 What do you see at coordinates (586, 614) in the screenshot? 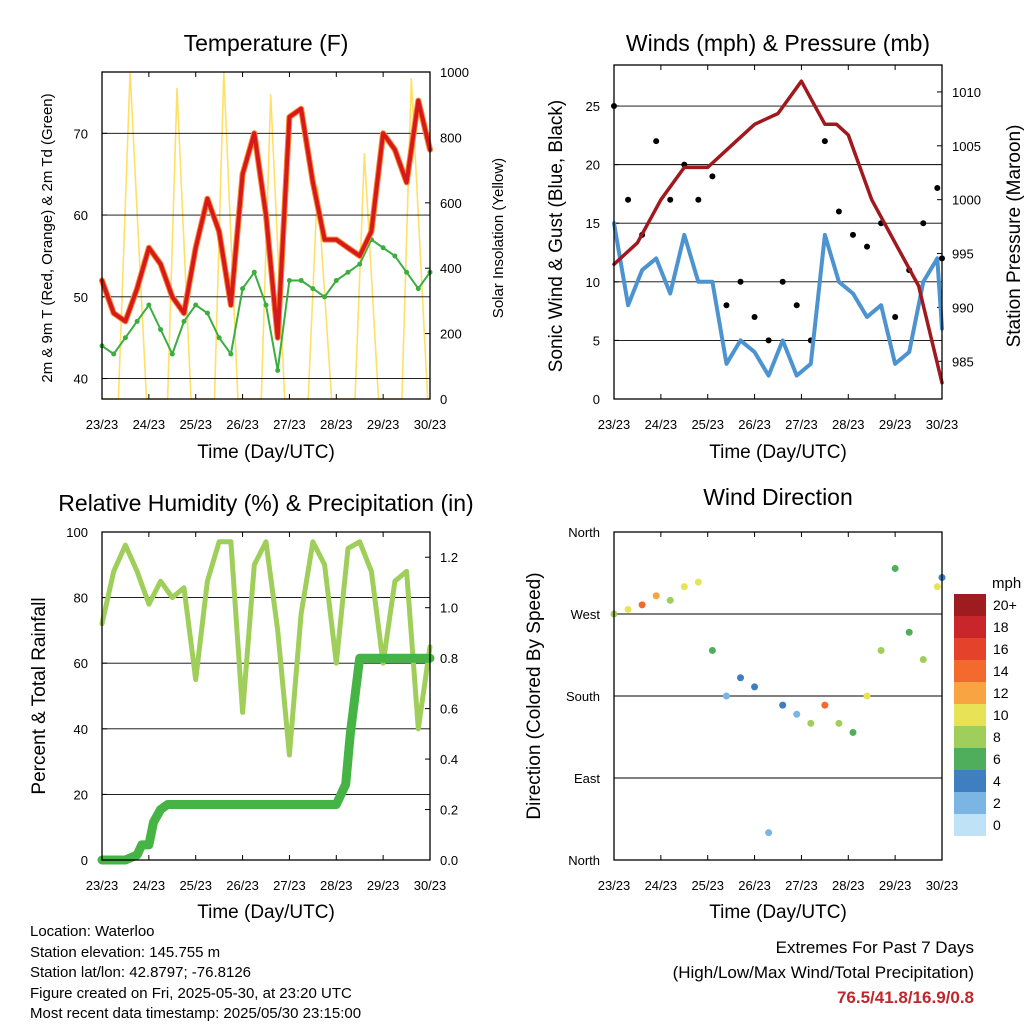
I see `direction-ytick-label: West` at bounding box center [586, 614].